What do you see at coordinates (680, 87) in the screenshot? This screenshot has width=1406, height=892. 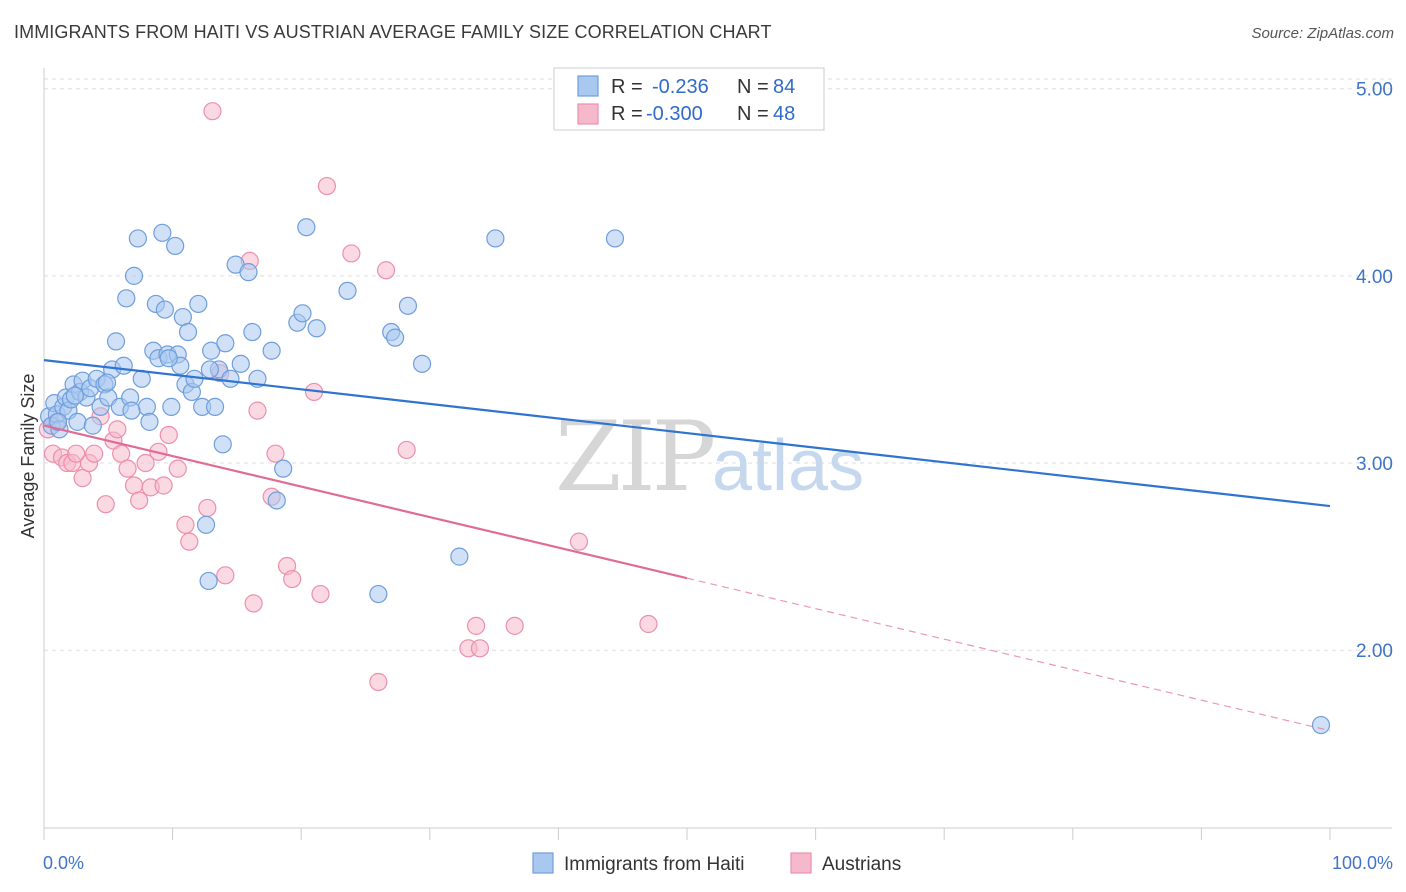 I see `legend-r-value-haiti: -0.236` at bounding box center [680, 87].